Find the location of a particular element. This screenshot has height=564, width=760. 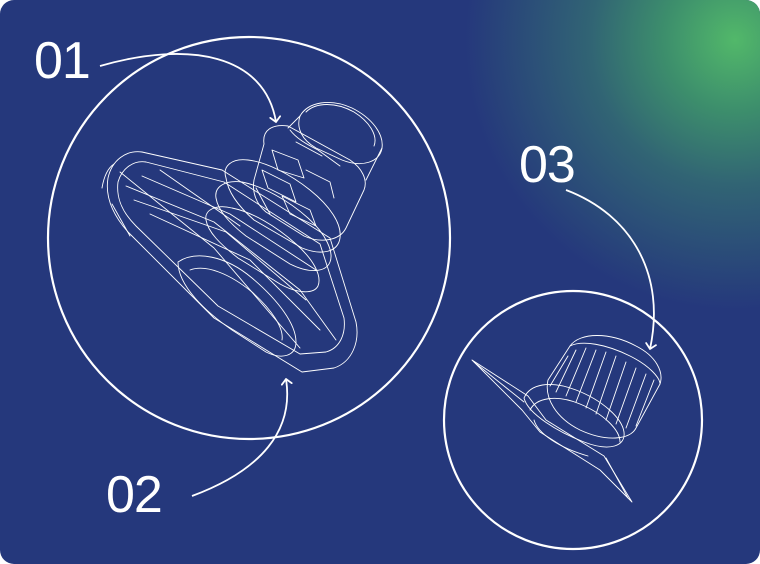

cap-drawing is located at coordinates (566, 419).